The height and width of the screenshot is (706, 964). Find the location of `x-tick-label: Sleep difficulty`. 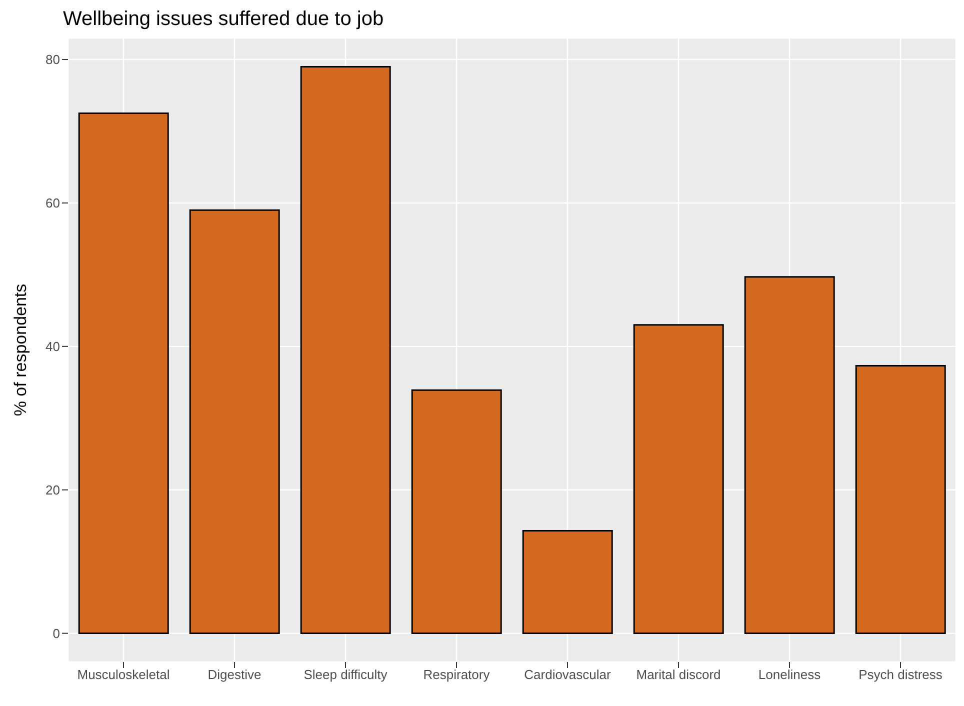

x-tick-label: Sleep difficulty is located at coordinates (346, 674).